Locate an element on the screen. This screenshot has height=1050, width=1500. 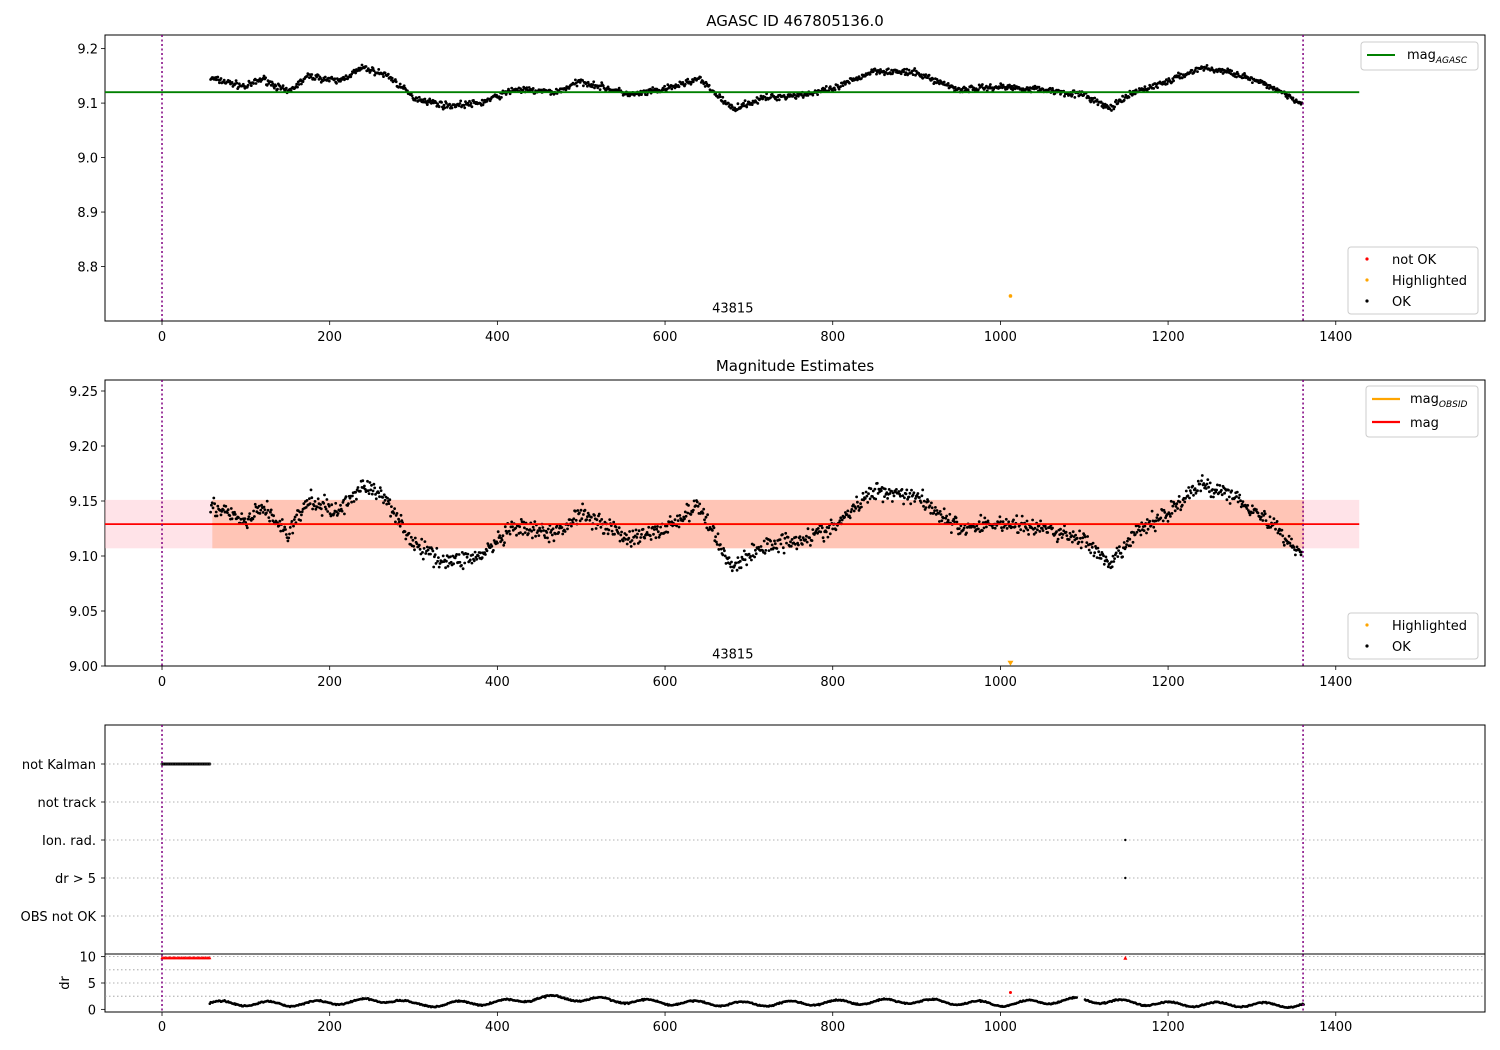
flag-row-label: dr > 5 is located at coordinates (75, 879).